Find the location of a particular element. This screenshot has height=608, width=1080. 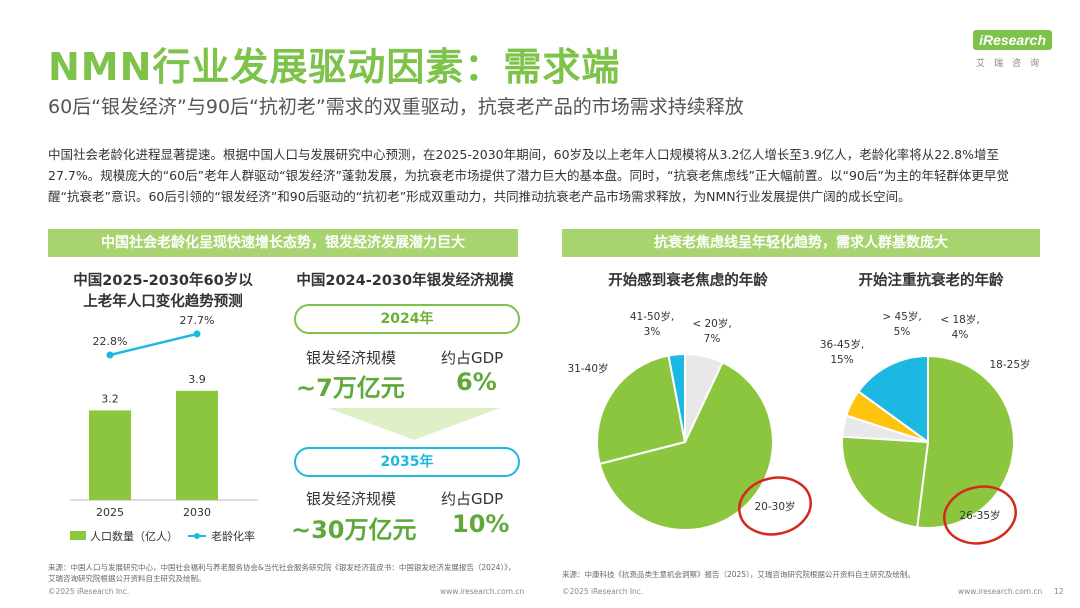

bar-value-label: 3.2 is located at coordinates (110, 398).